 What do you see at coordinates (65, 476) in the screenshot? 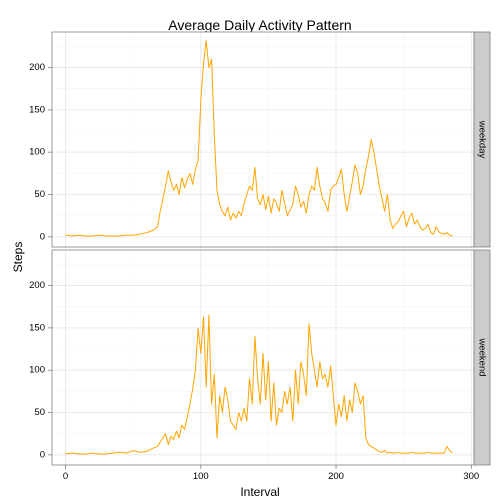
I see `x-tick-label: 0` at bounding box center [65, 476].